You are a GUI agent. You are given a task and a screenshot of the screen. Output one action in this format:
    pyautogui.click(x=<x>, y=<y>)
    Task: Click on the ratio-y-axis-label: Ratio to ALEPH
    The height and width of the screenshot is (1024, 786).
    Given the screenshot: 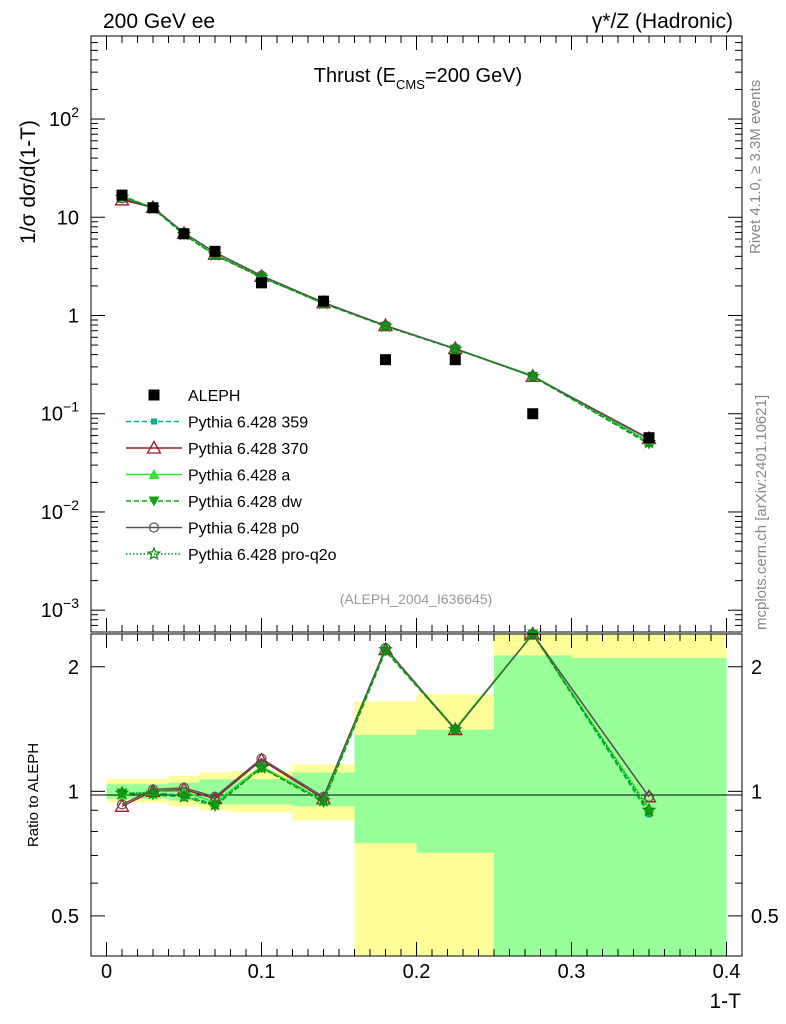 What is the action you would take?
    pyautogui.click(x=33, y=795)
    